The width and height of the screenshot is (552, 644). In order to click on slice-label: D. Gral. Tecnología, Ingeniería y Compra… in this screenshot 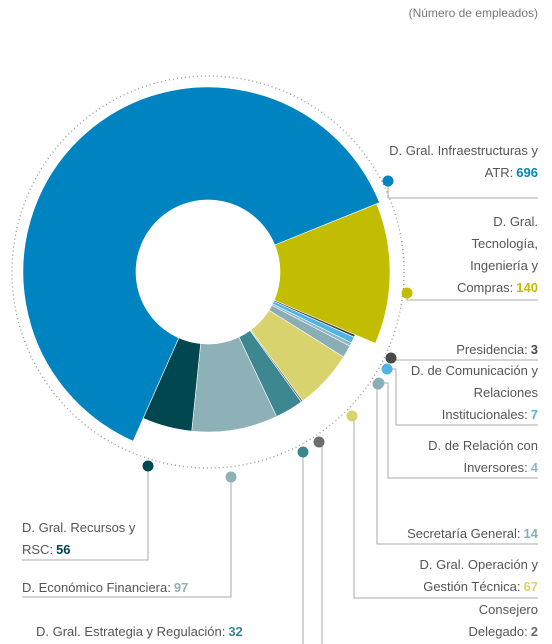, I will do `click(483, 255)`.